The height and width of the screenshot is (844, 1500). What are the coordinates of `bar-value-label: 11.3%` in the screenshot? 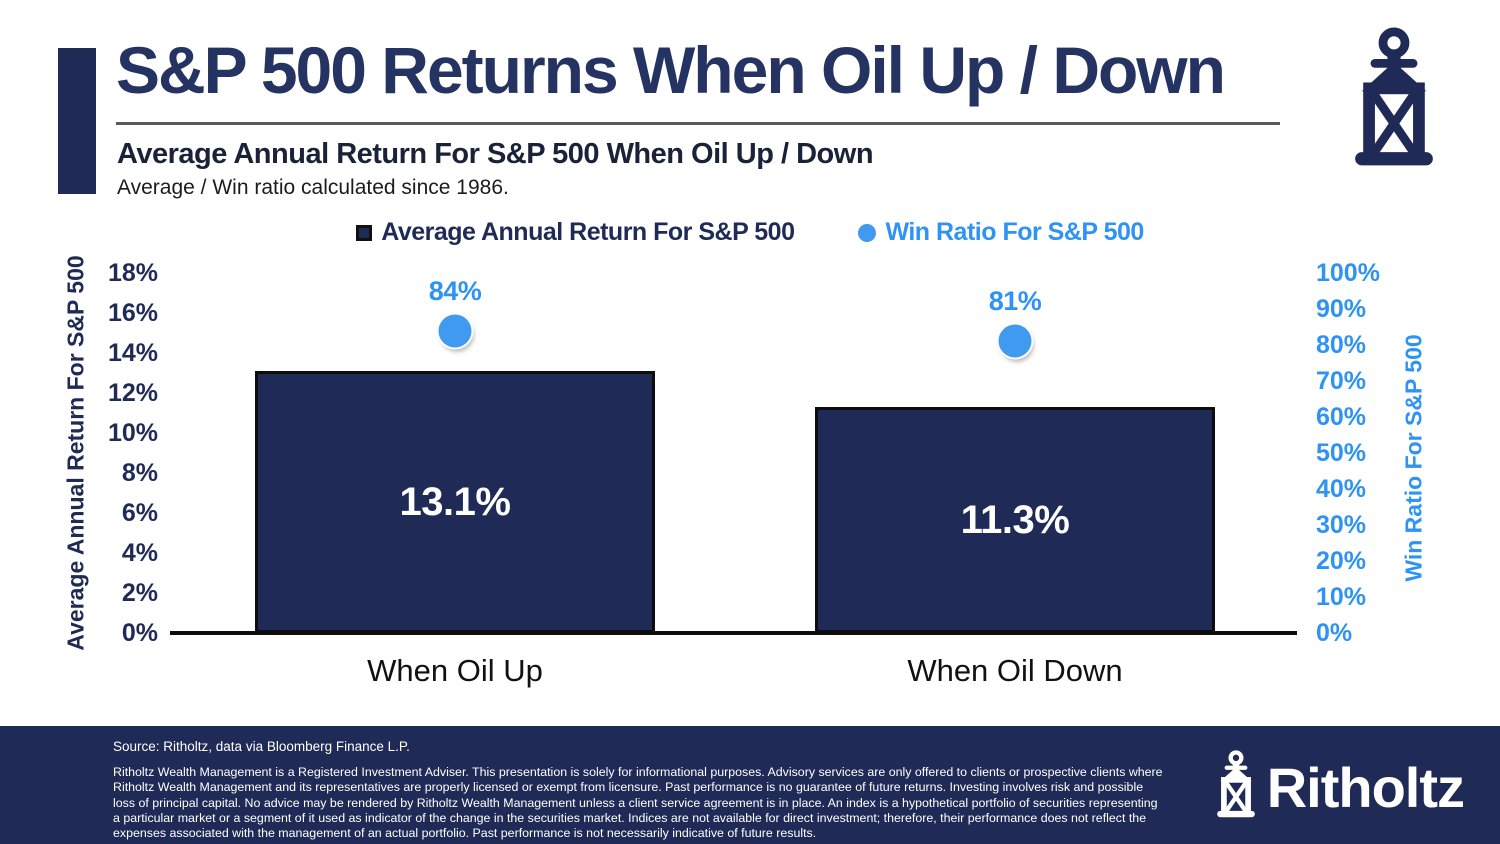 It's located at (1015, 519).